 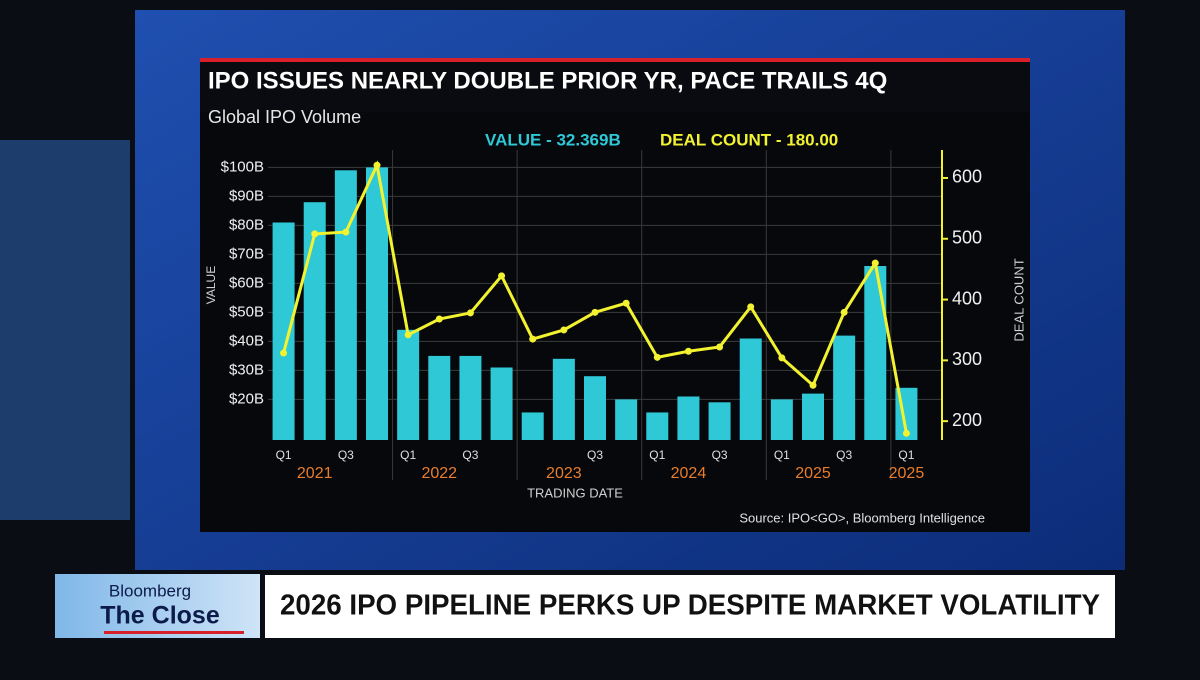 What do you see at coordinates (246, 253) in the screenshot?
I see `y-tick-label: $70B` at bounding box center [246, 253].